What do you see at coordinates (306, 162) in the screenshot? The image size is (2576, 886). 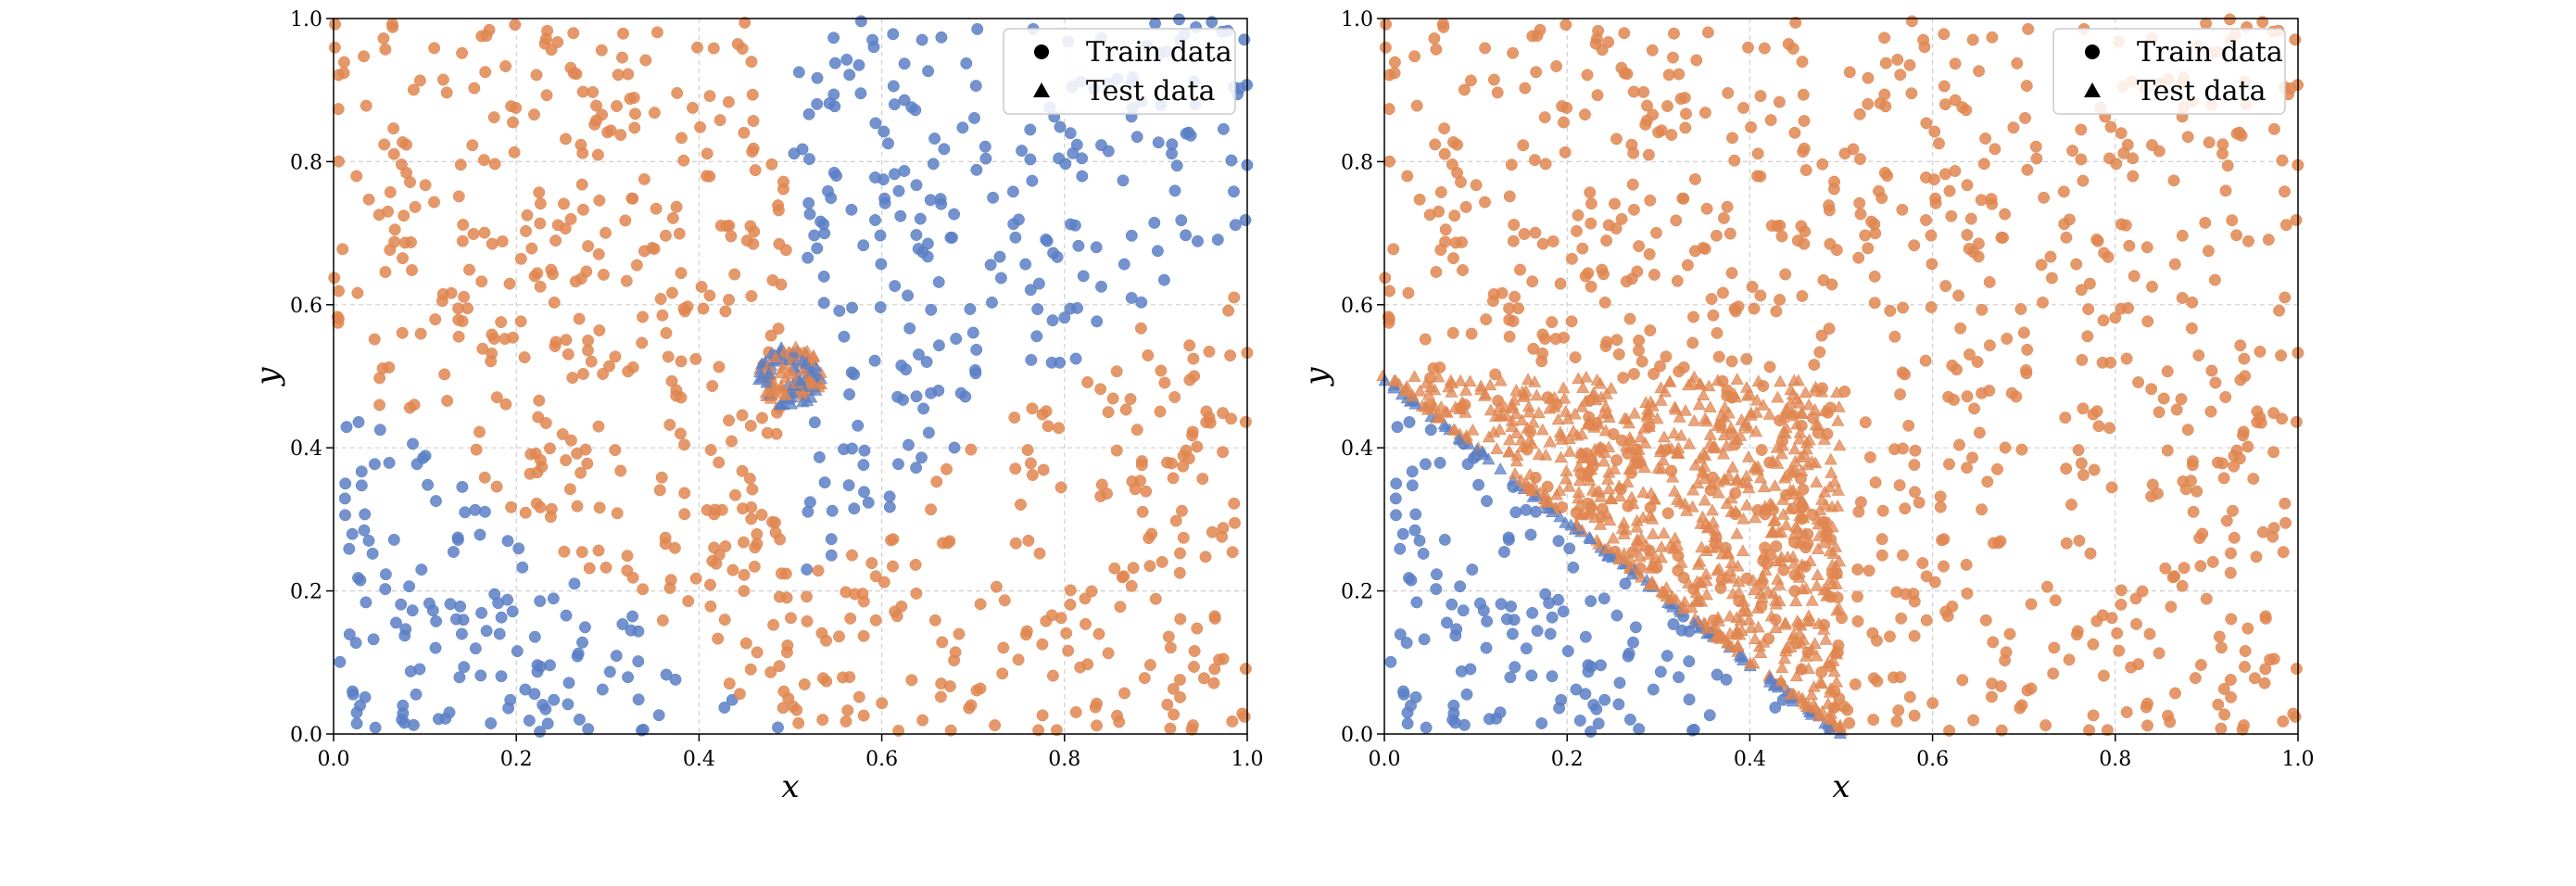 I see `y-tick-label: 0.8` at bounding box center [306, 162].